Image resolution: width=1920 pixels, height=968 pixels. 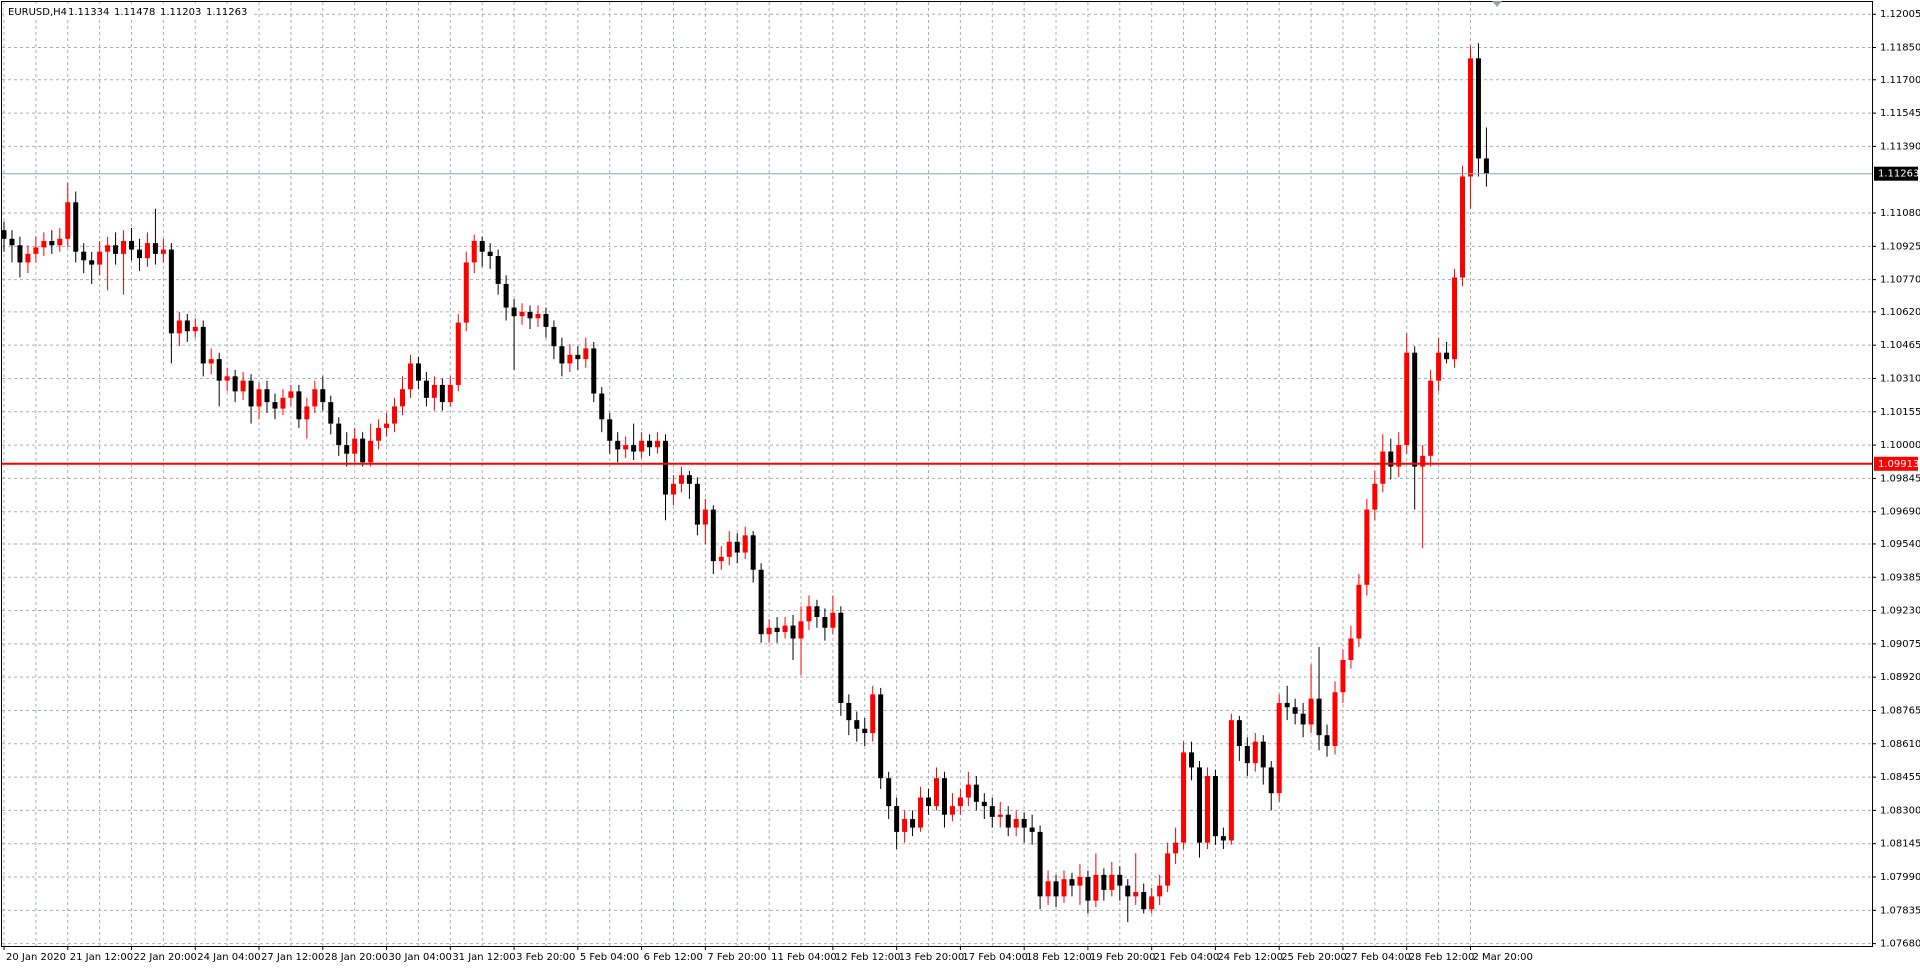 I want to click on price-label: 1.11263, so click(x=1898, y=174).